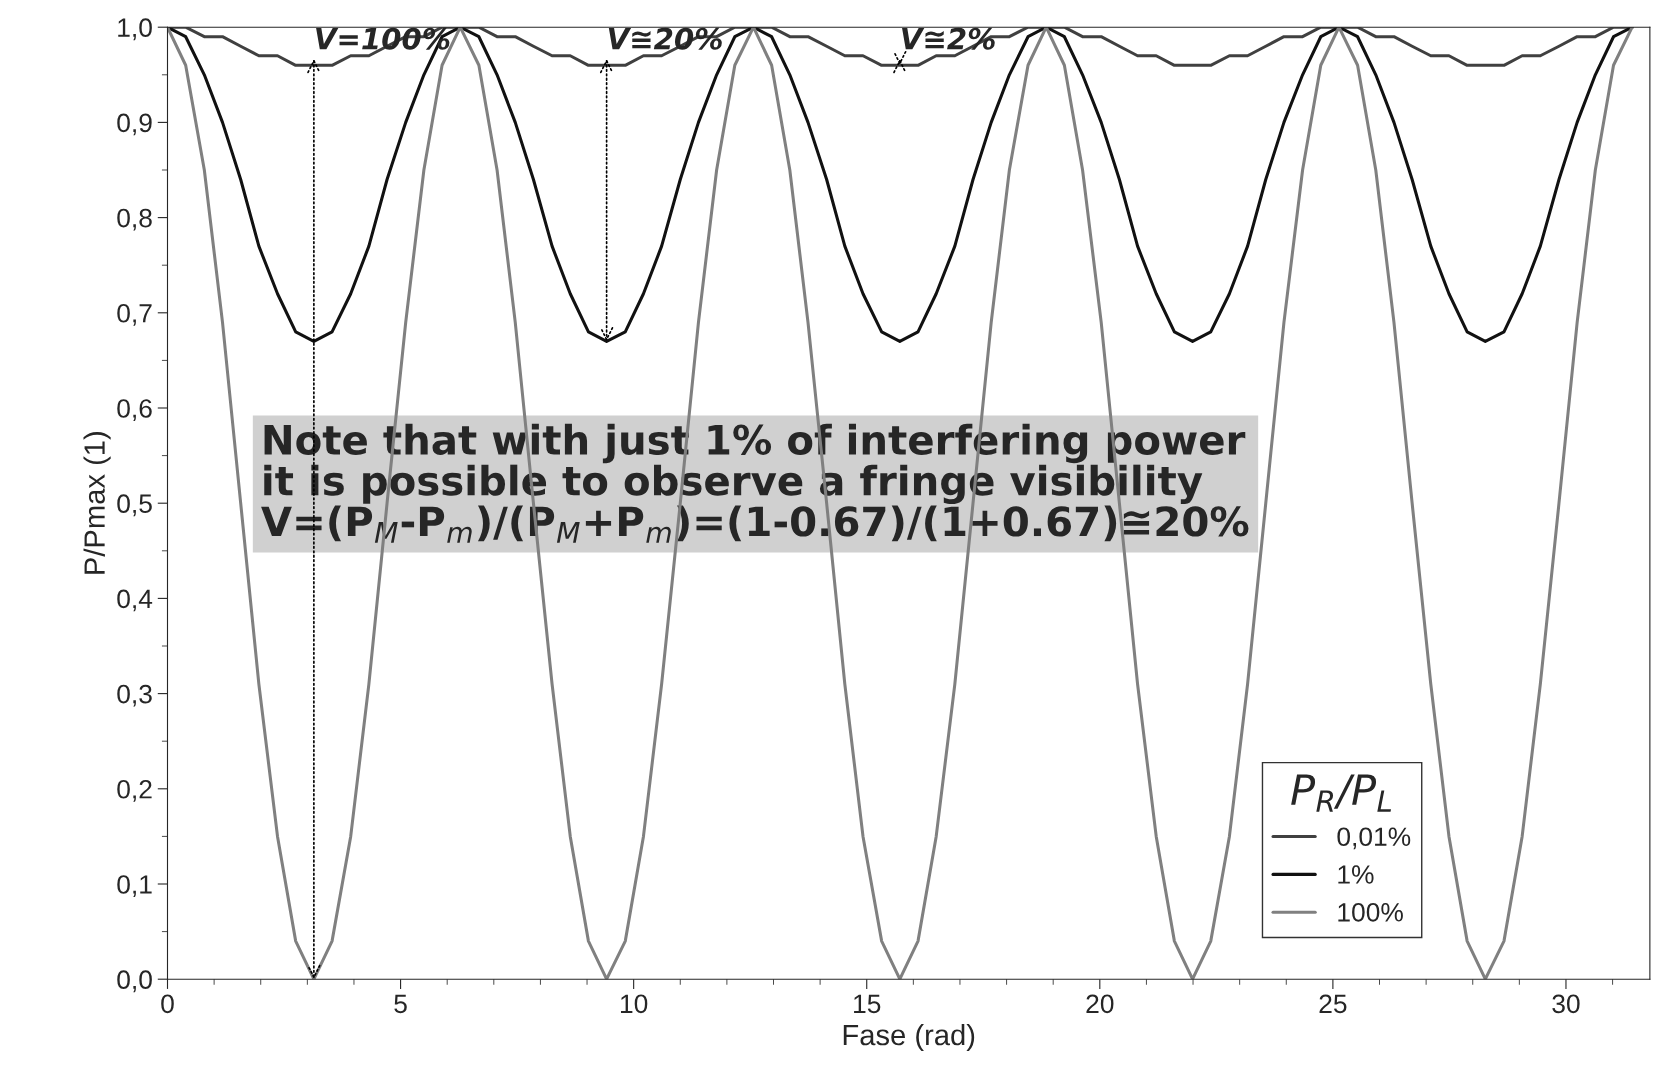  I want to click on y-tick-label: 0,5, so click(134, 505).